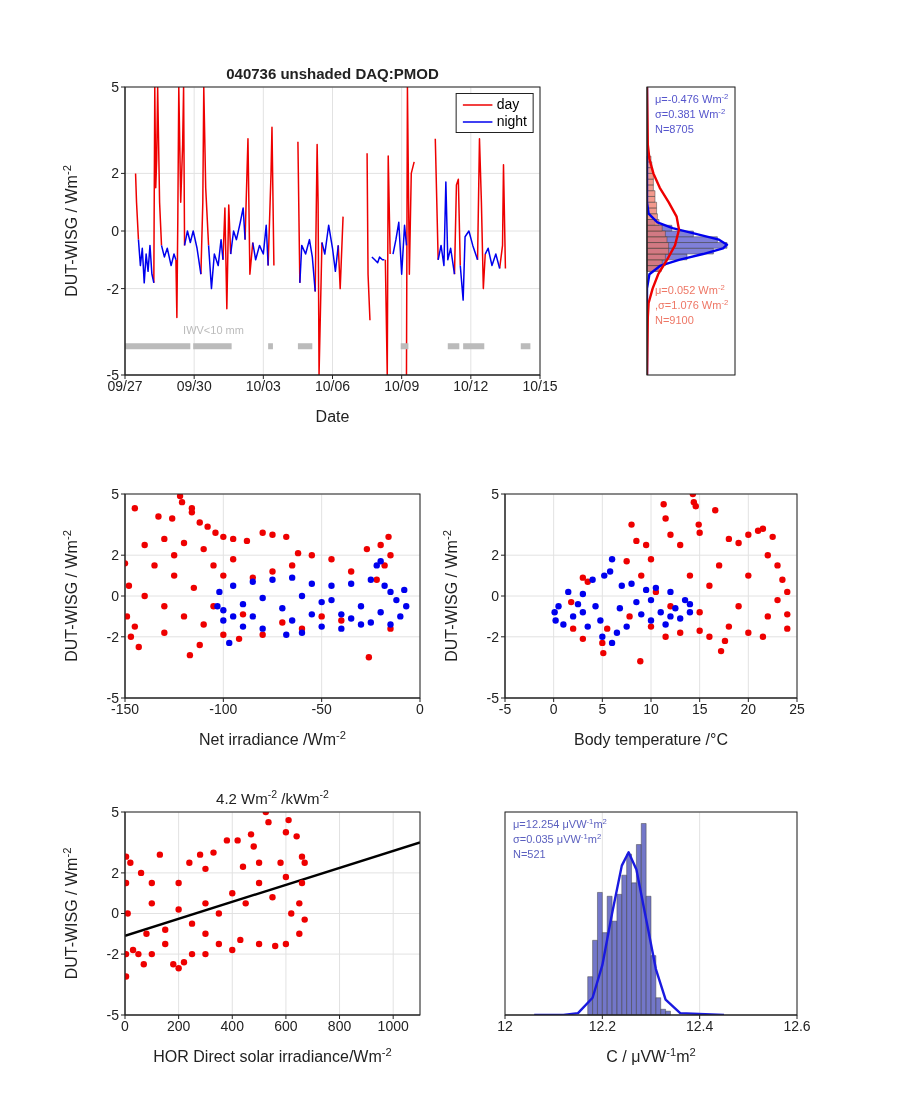 The width and height of the screenshot is (916, 1105). What do you see at coordinates (332, 385) in the screenshot?
I see `x-tick-label: 10/06` at bounding box center [332, 385].